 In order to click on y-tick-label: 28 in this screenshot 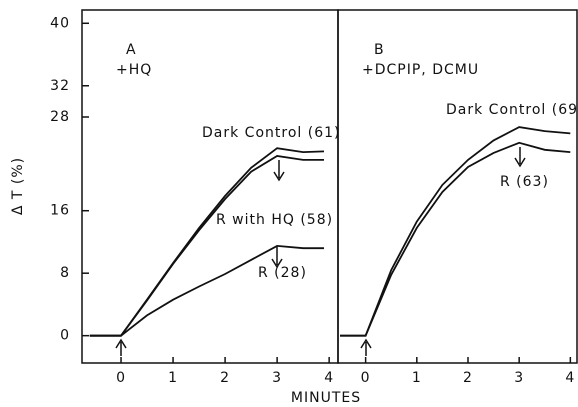, I will do `click(60, 117)`.